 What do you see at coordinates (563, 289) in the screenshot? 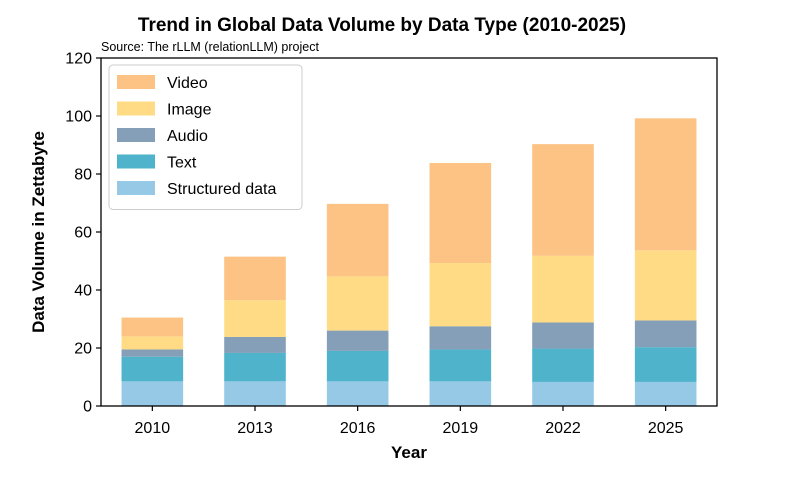
I see `bar-image-2022` at bounding box center [563, 289].